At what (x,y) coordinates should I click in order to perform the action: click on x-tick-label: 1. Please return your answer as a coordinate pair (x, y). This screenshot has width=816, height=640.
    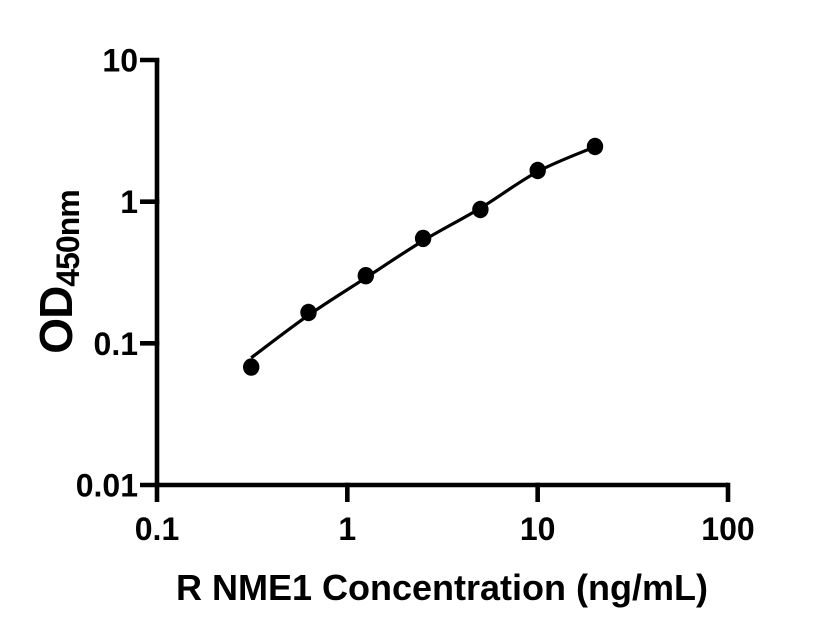
    Looking at the image, I should click on (347, 529).